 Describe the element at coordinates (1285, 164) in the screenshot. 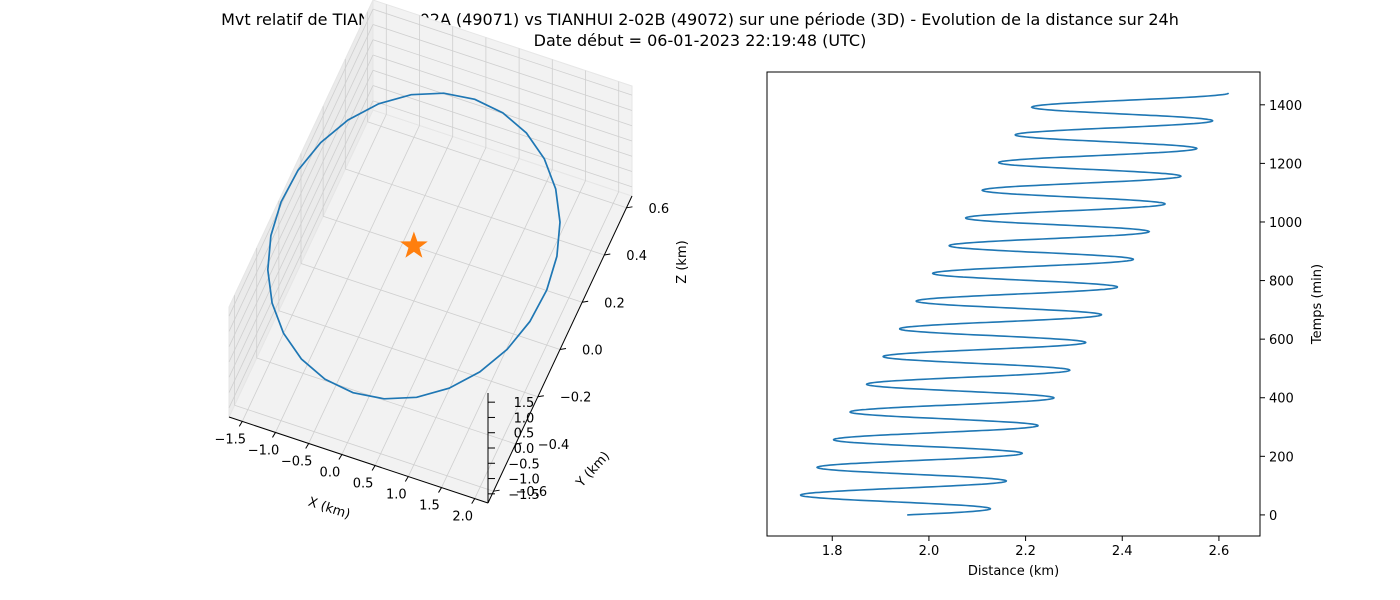

I see `y-tick-label: 1200` at that location.